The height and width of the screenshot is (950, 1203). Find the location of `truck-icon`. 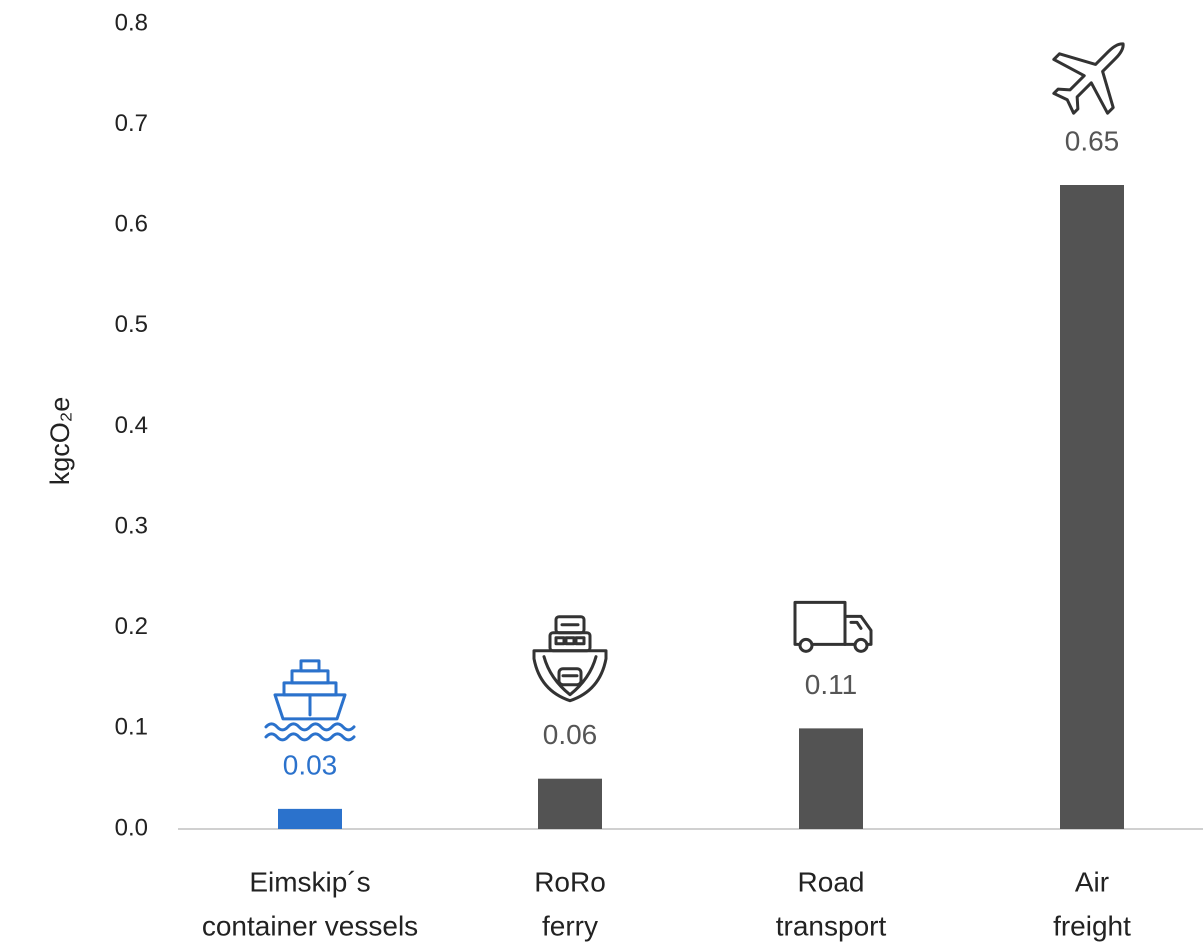

truck-icon is located at coordinates (833, 626).